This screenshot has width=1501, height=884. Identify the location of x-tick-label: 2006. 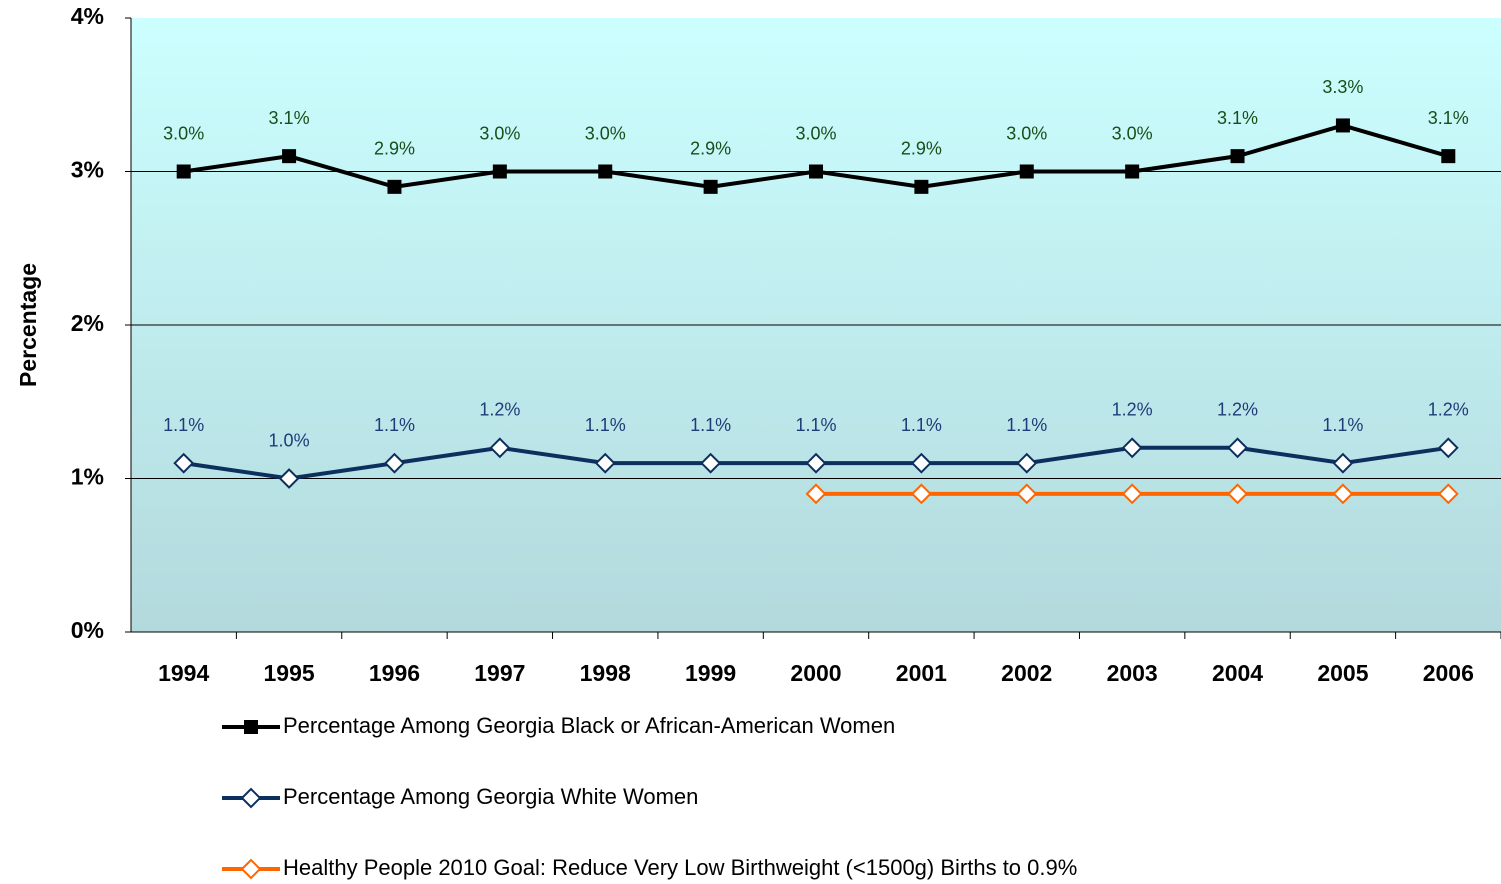
(1448, 673).